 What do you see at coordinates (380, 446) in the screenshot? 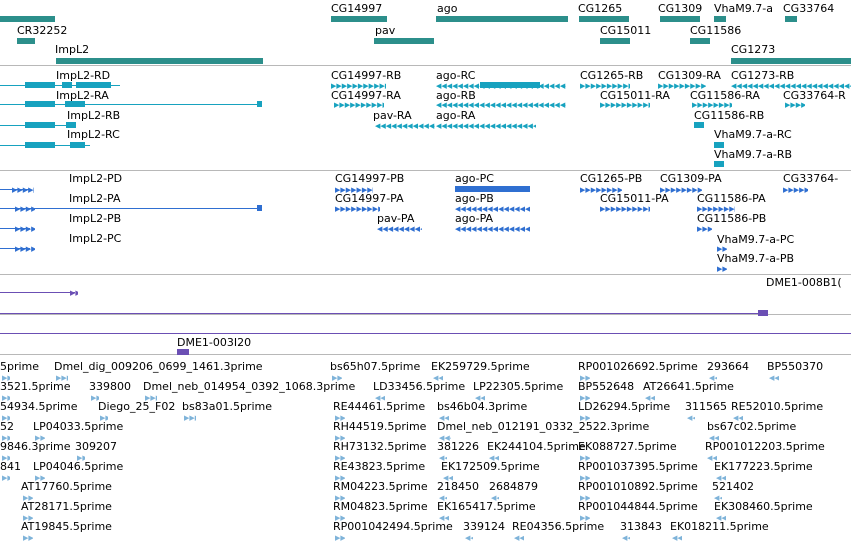
I see `ests-label-rh73132-5prime: RH73132.5prime` at bounding box center [380, 446].